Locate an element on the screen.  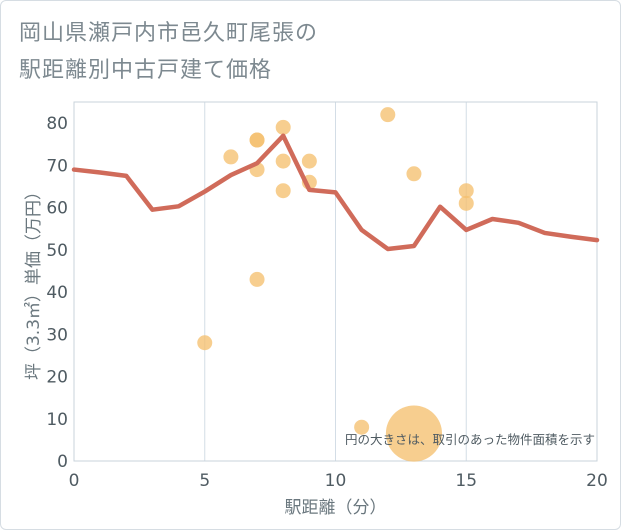
y-tick-label: 0 is located at coordinates (62, 462).